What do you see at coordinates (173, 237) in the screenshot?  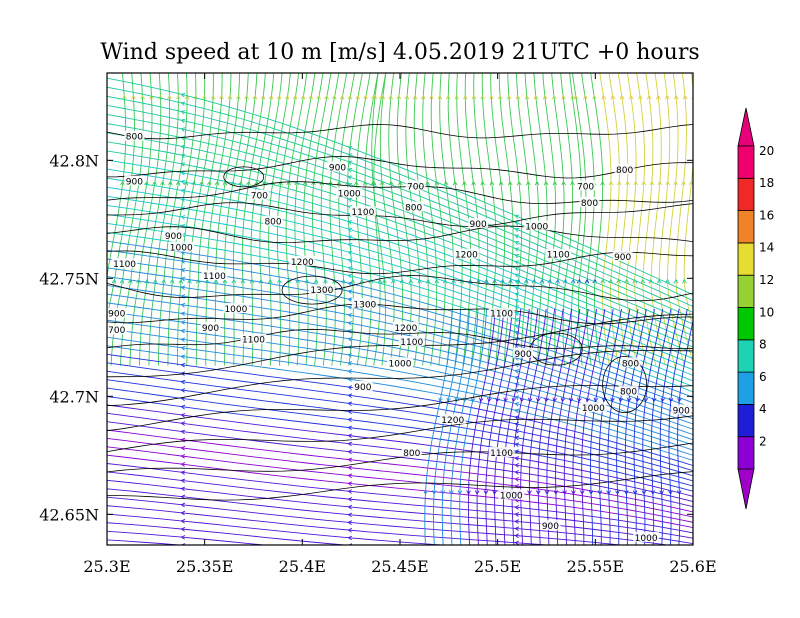 I see `contour-label: 900` at bounding box center [173, 237].